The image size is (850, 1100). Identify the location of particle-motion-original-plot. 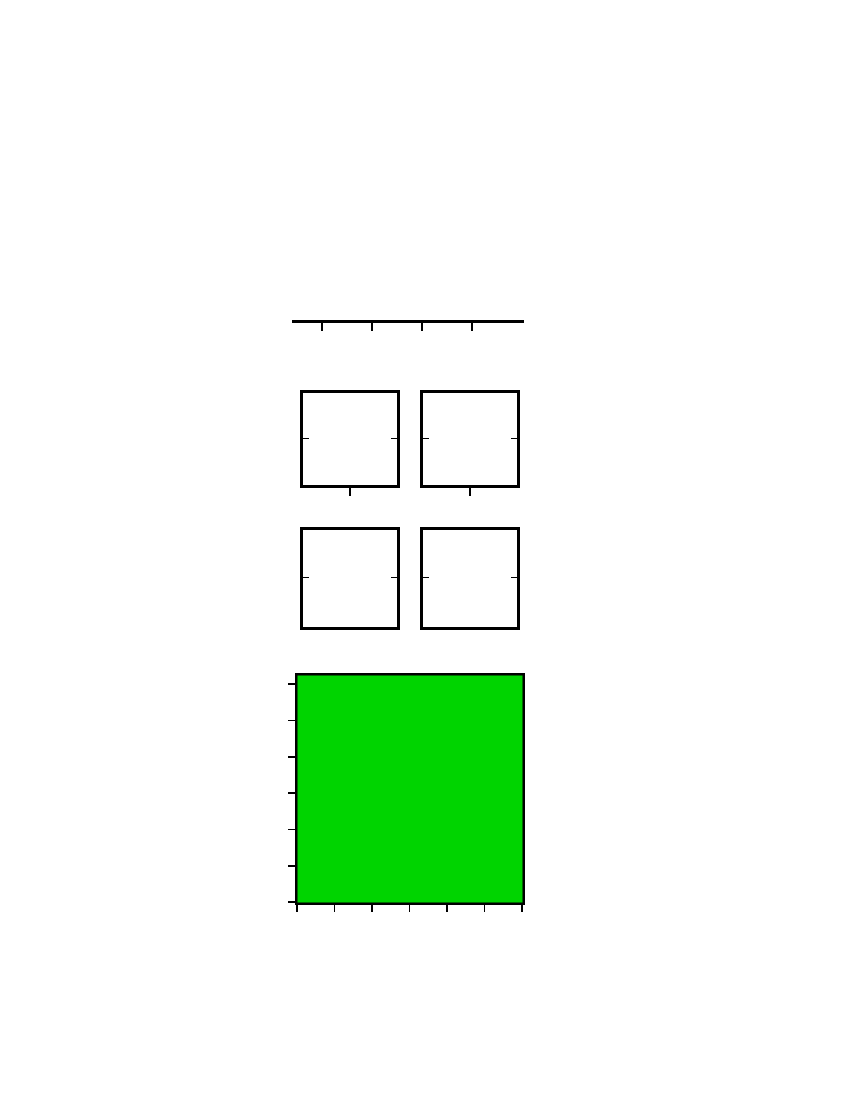
(350, 578).